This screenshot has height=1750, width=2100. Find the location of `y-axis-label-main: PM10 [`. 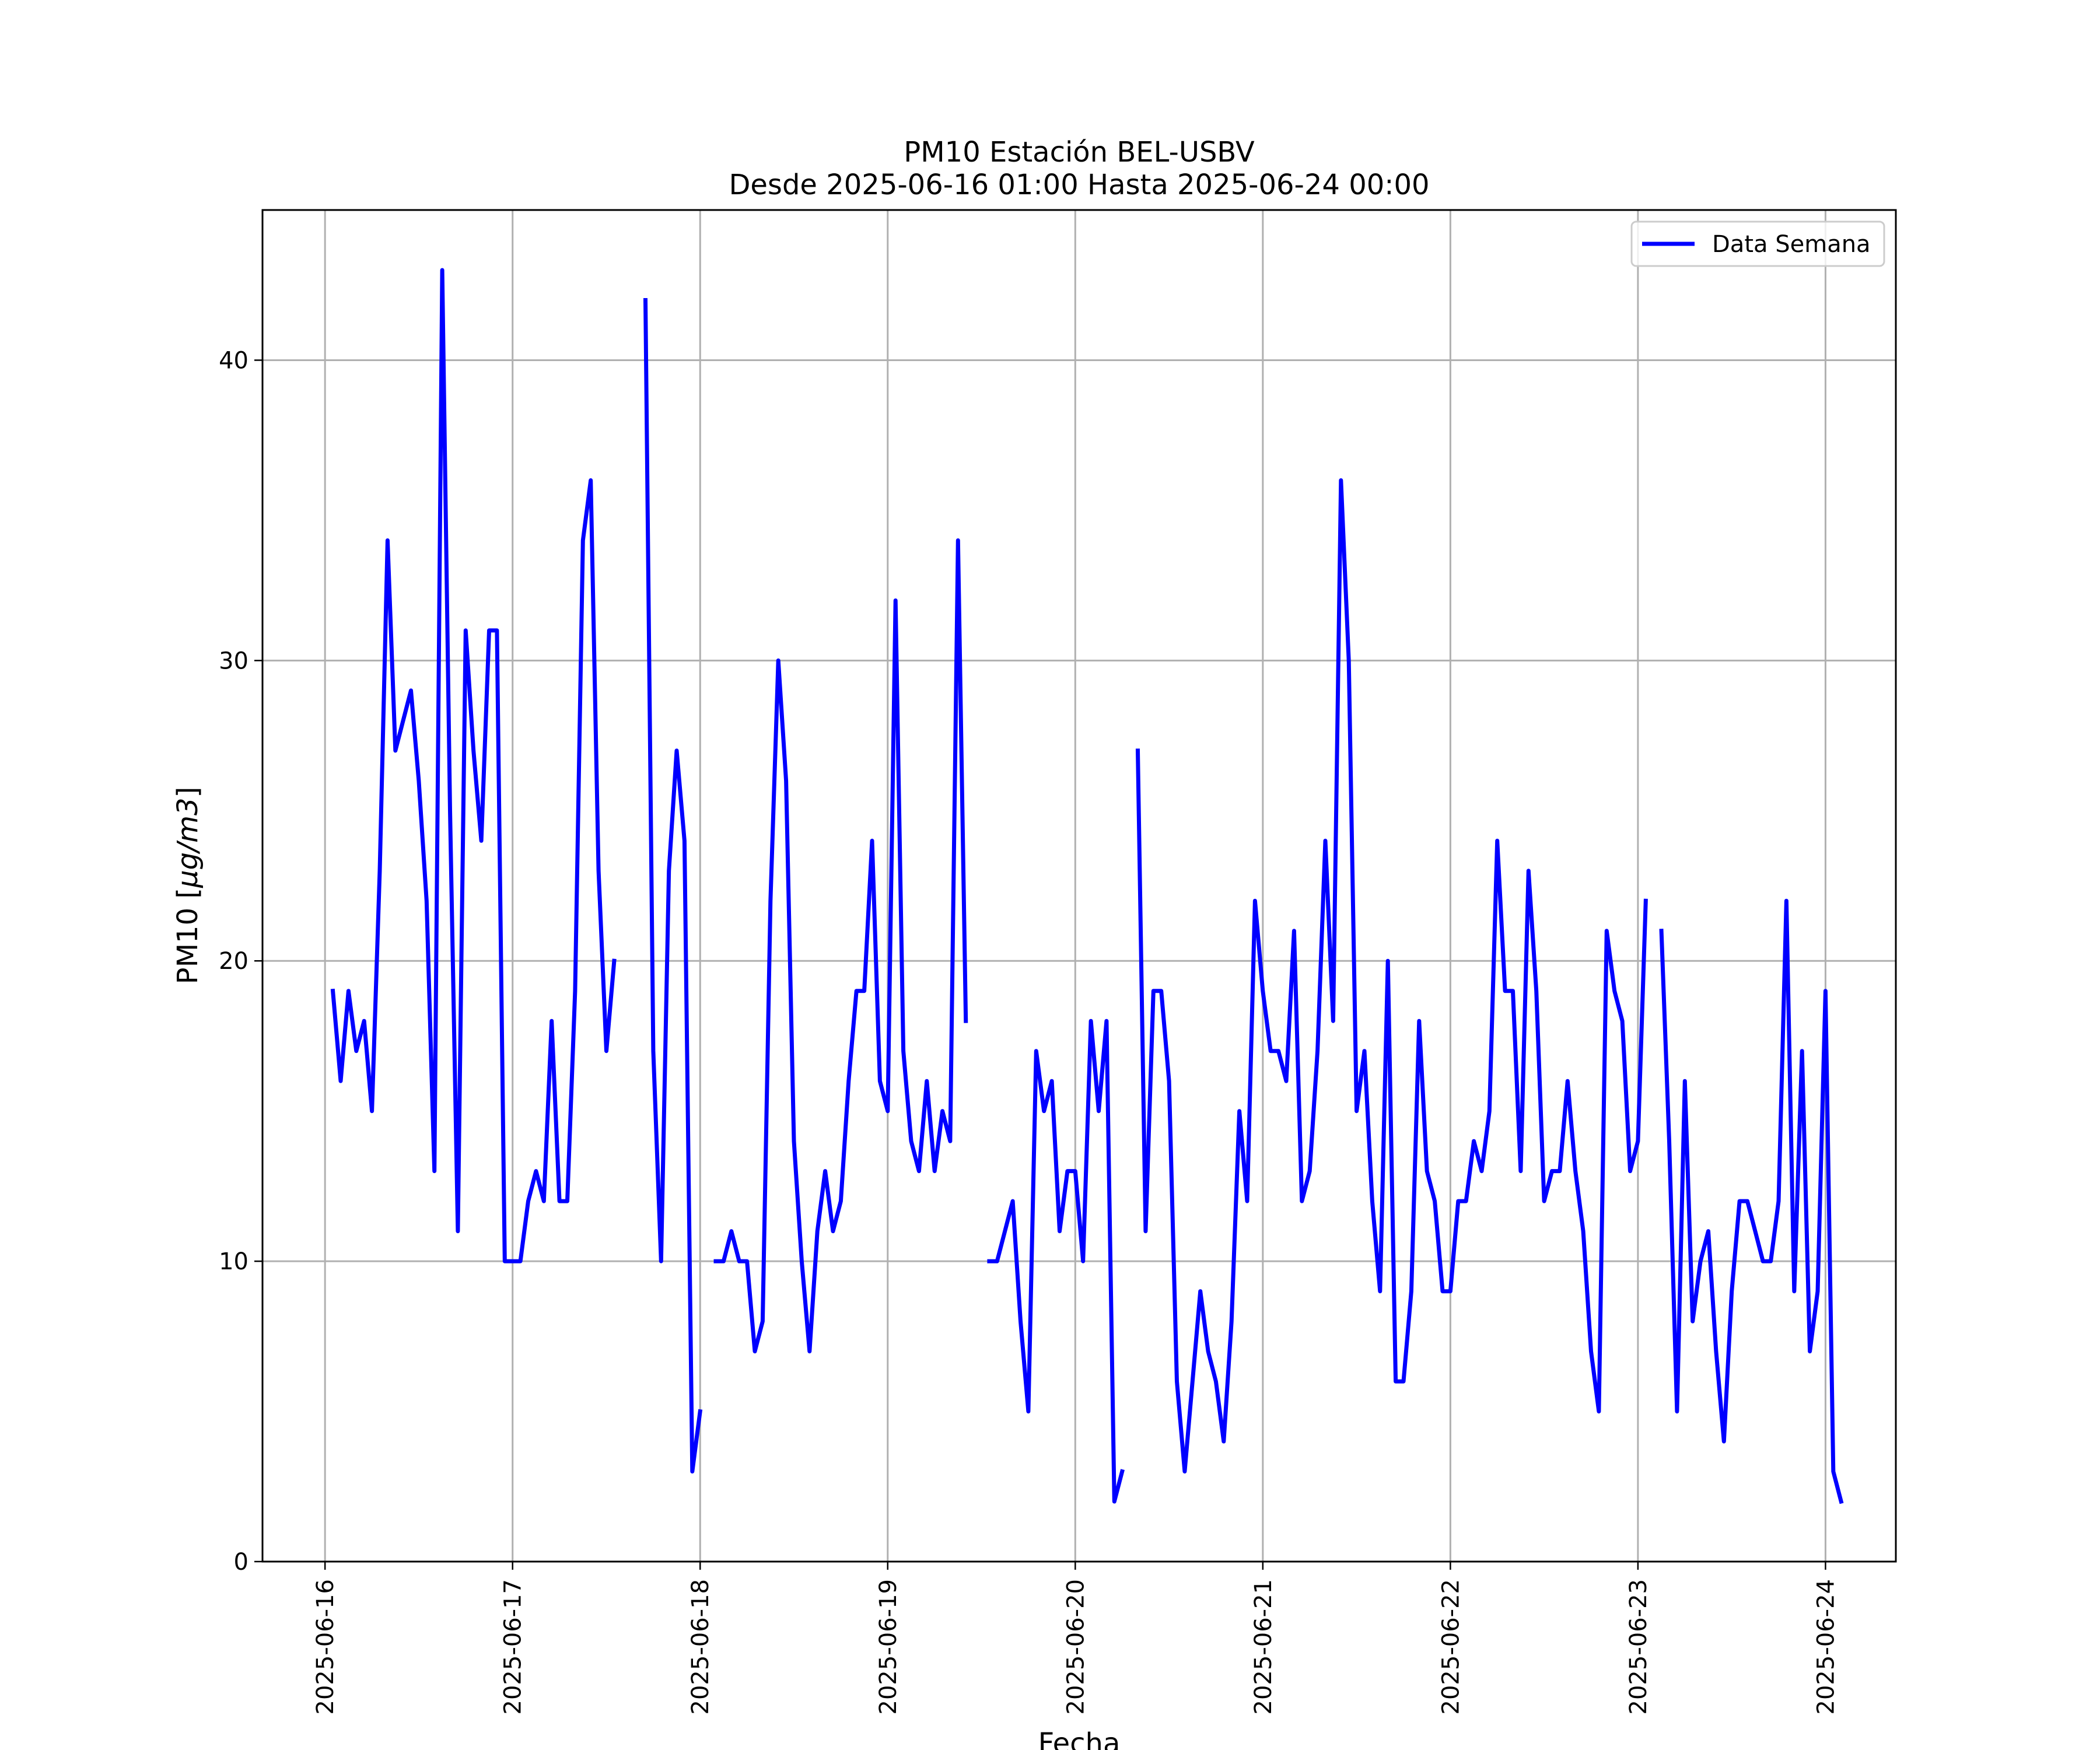

y-axis-label-main: PM10 [ is located at coordinates (188, 936).